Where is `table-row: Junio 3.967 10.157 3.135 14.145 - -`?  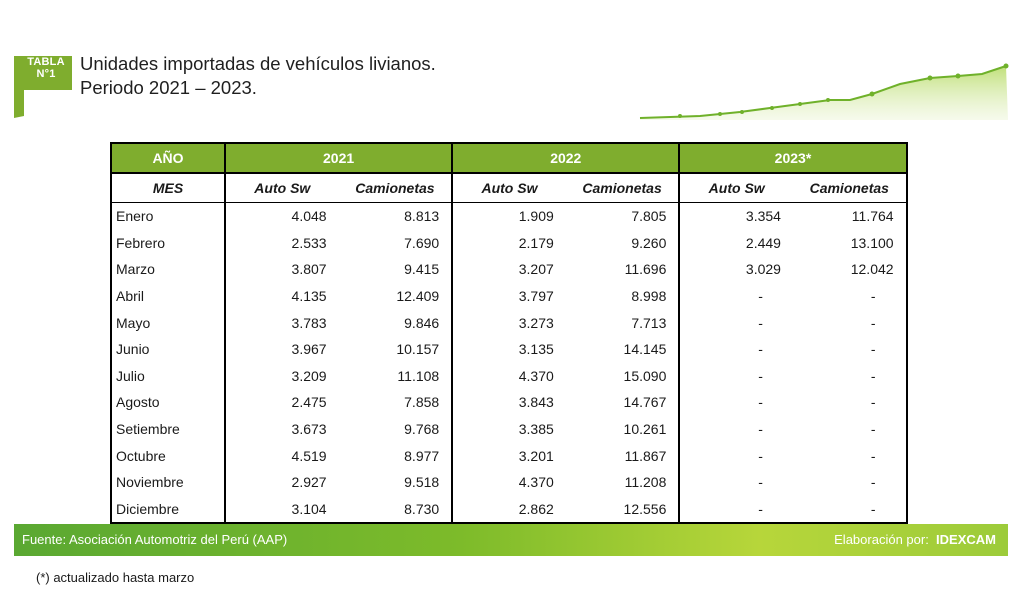
table-row: Junio 3.967 10.157 3.135 14.145 - - is located at coordinates (509, 349).